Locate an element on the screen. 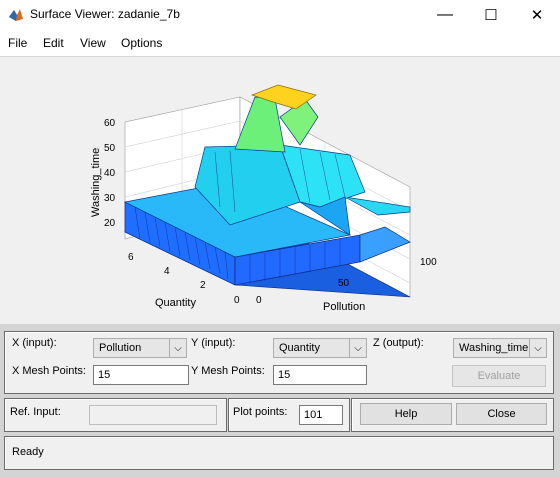  evaluate-button: Evaluate is located at coordinates (499, 376).